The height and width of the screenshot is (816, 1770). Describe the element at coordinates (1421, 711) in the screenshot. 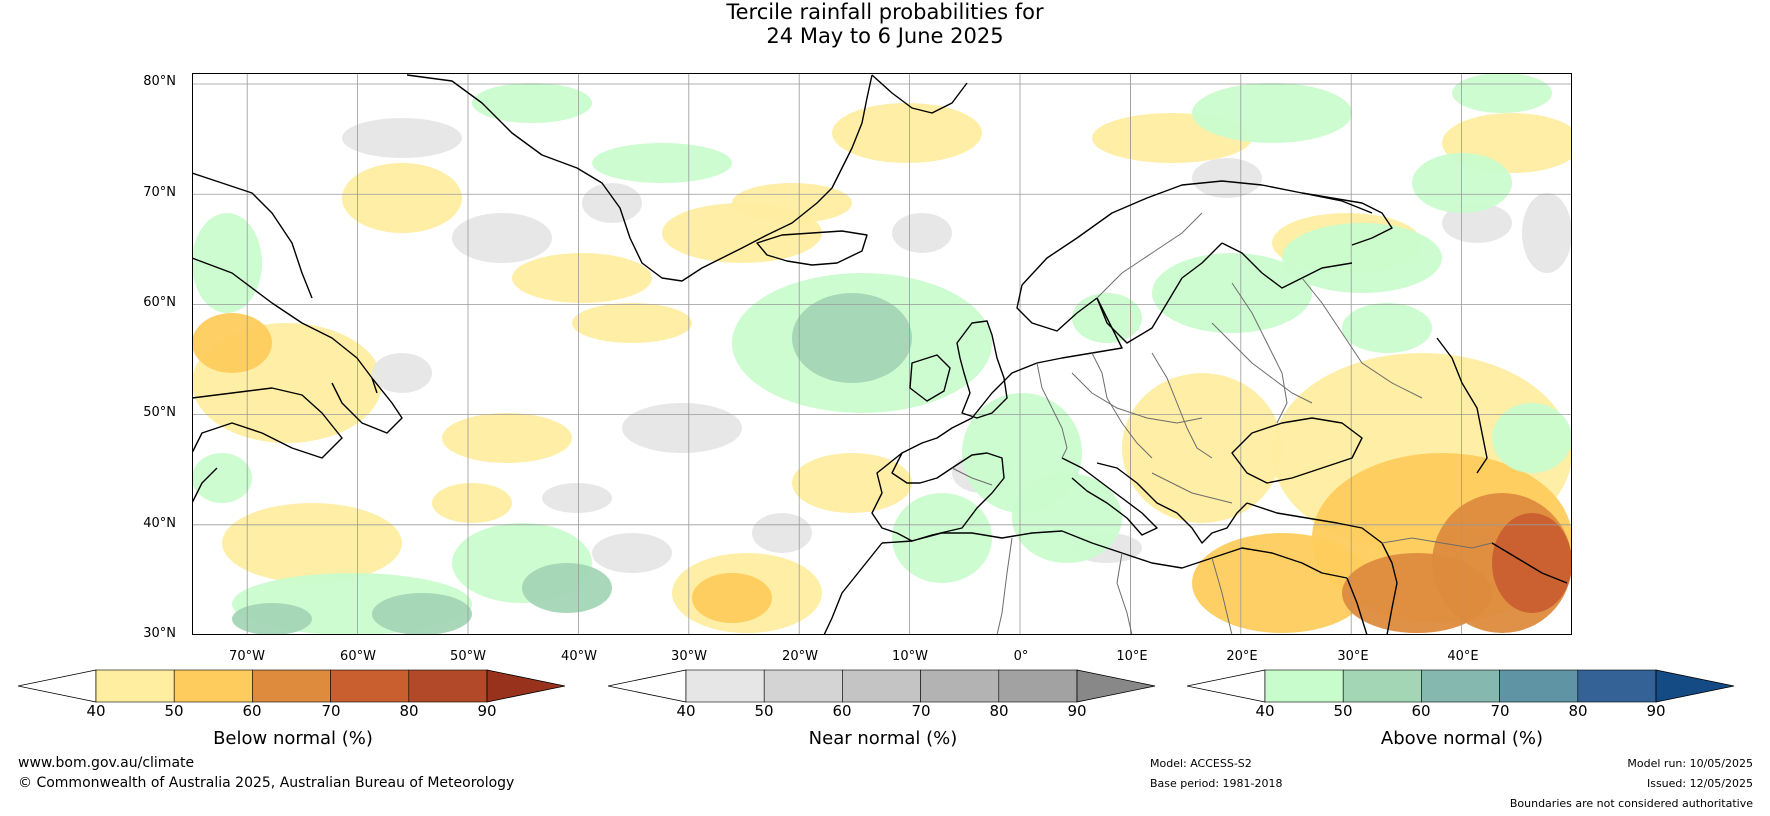

I see `tick-above-60: 60` at that location.